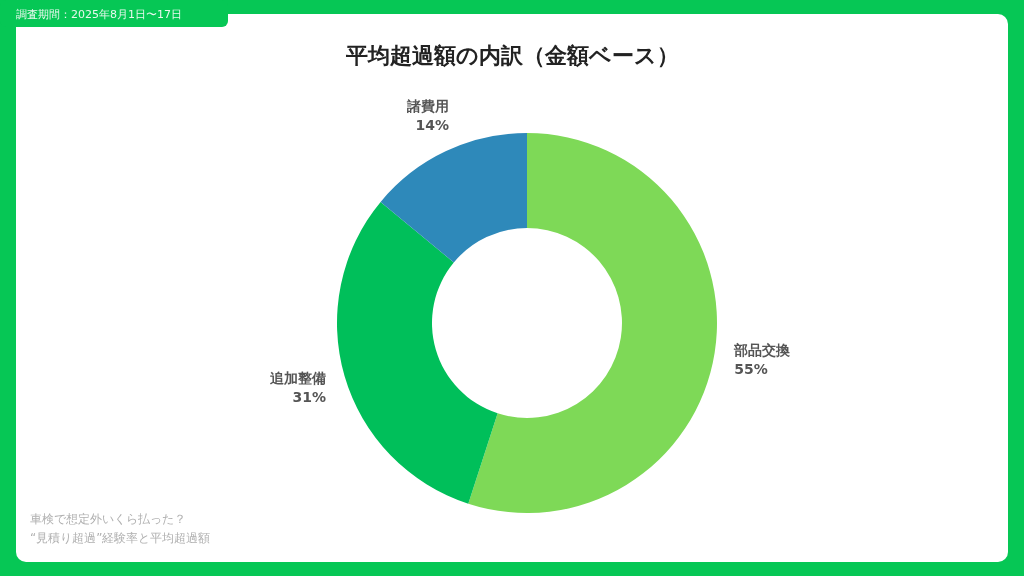  I want to click on annotation: 車検で想定外いくら払った？, so click(108, 519).